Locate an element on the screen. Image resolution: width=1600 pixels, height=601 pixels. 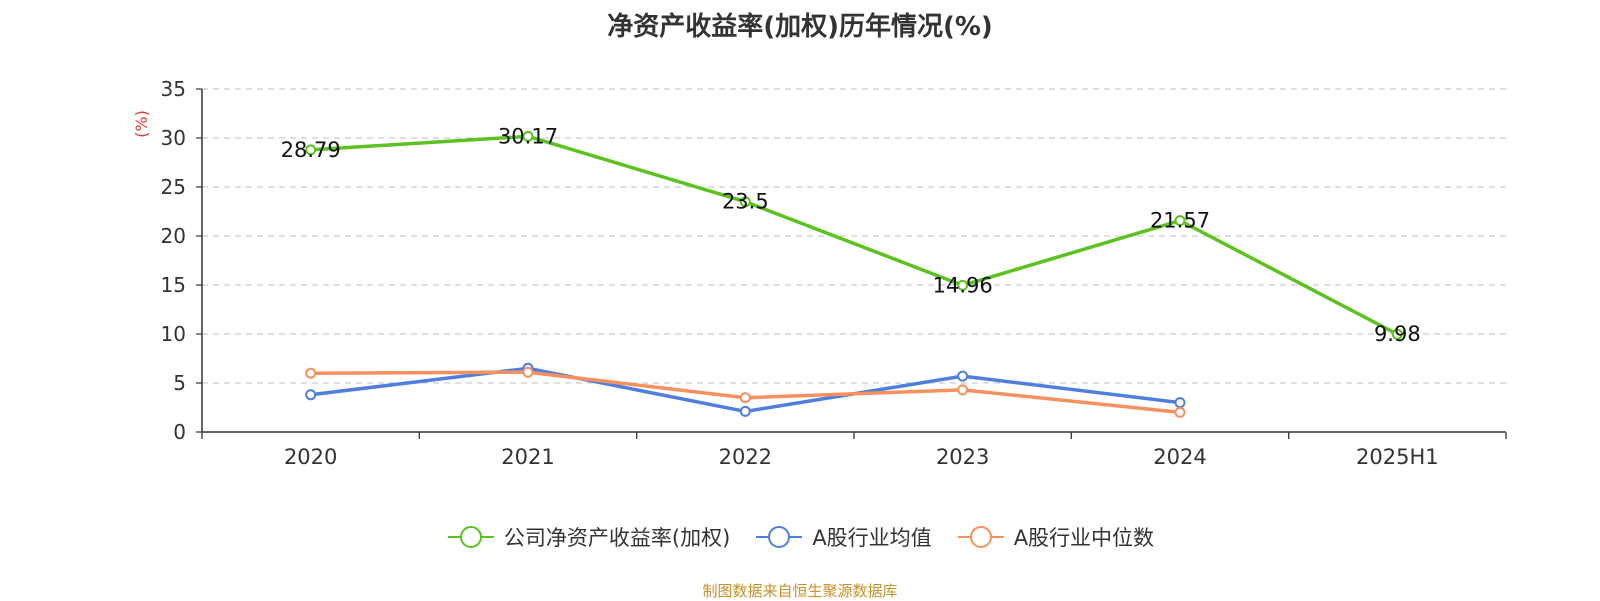
x-tick-label: 2021 is located at coordinates (527, 457).